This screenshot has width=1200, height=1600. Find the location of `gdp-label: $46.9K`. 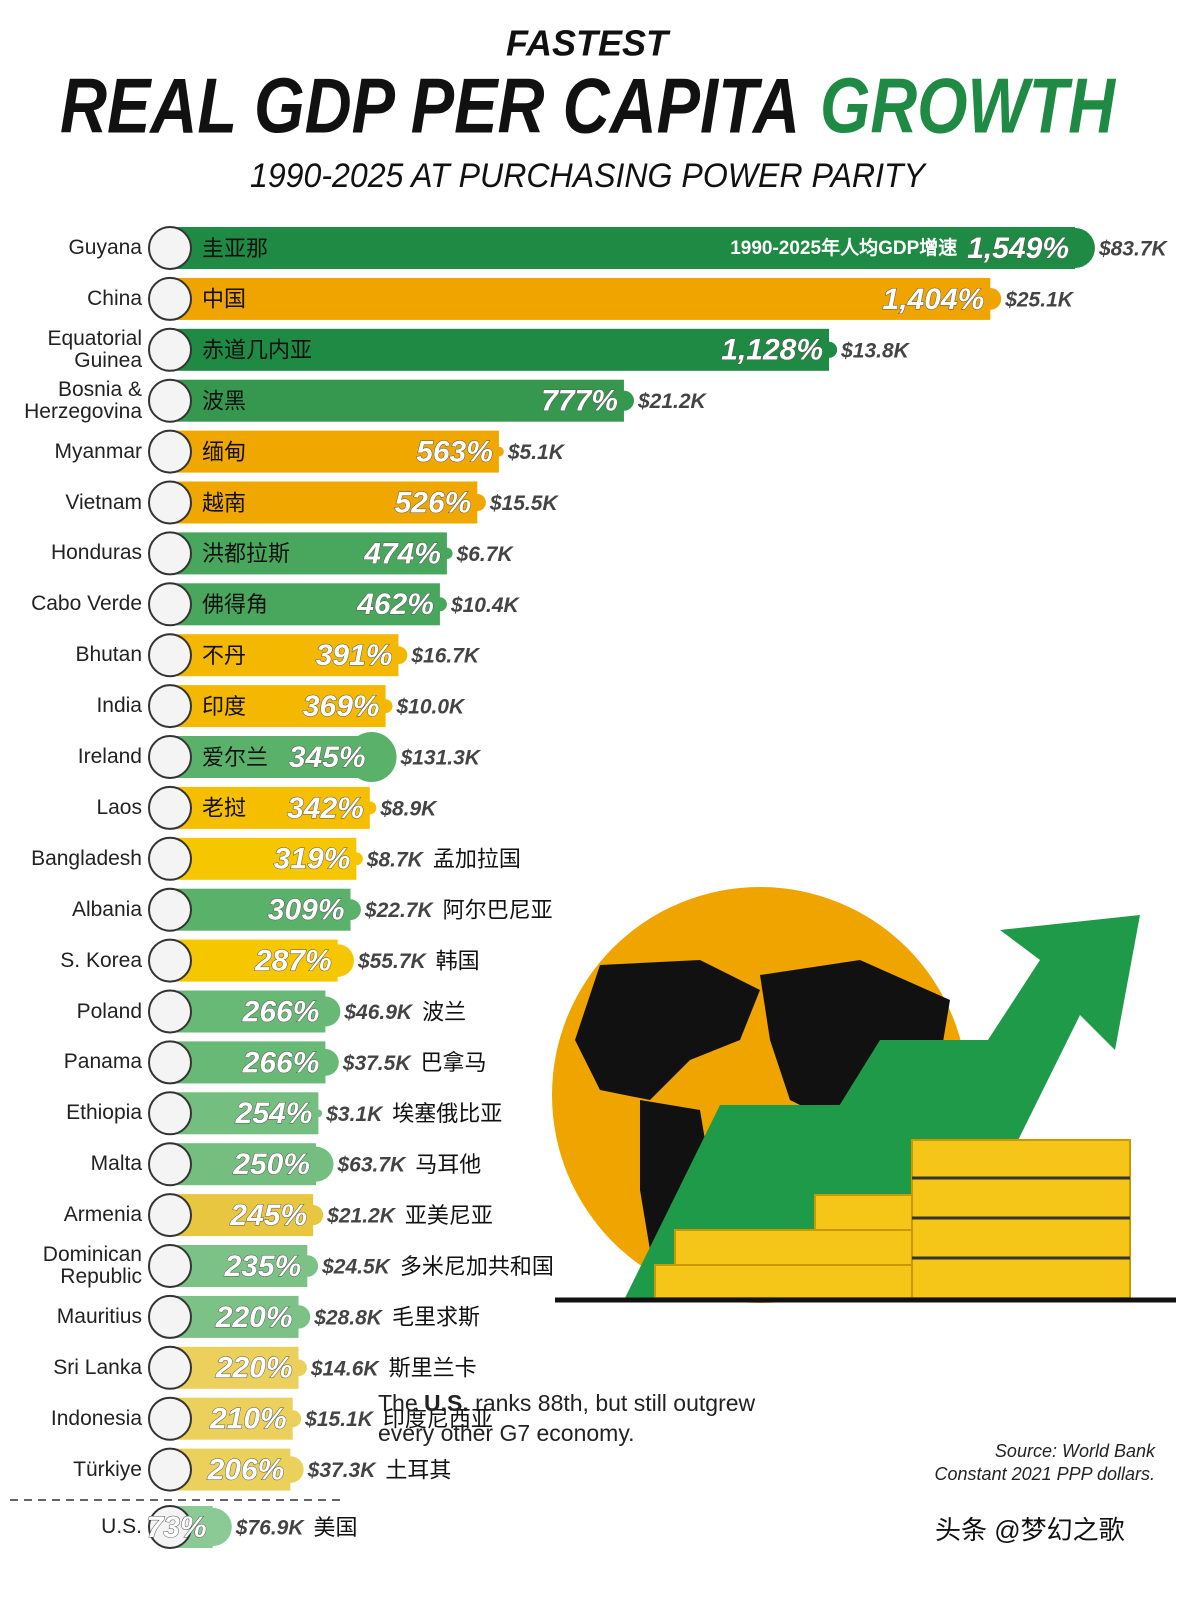

gdp-label: $46.9K is located at coordinates (378, 1012).